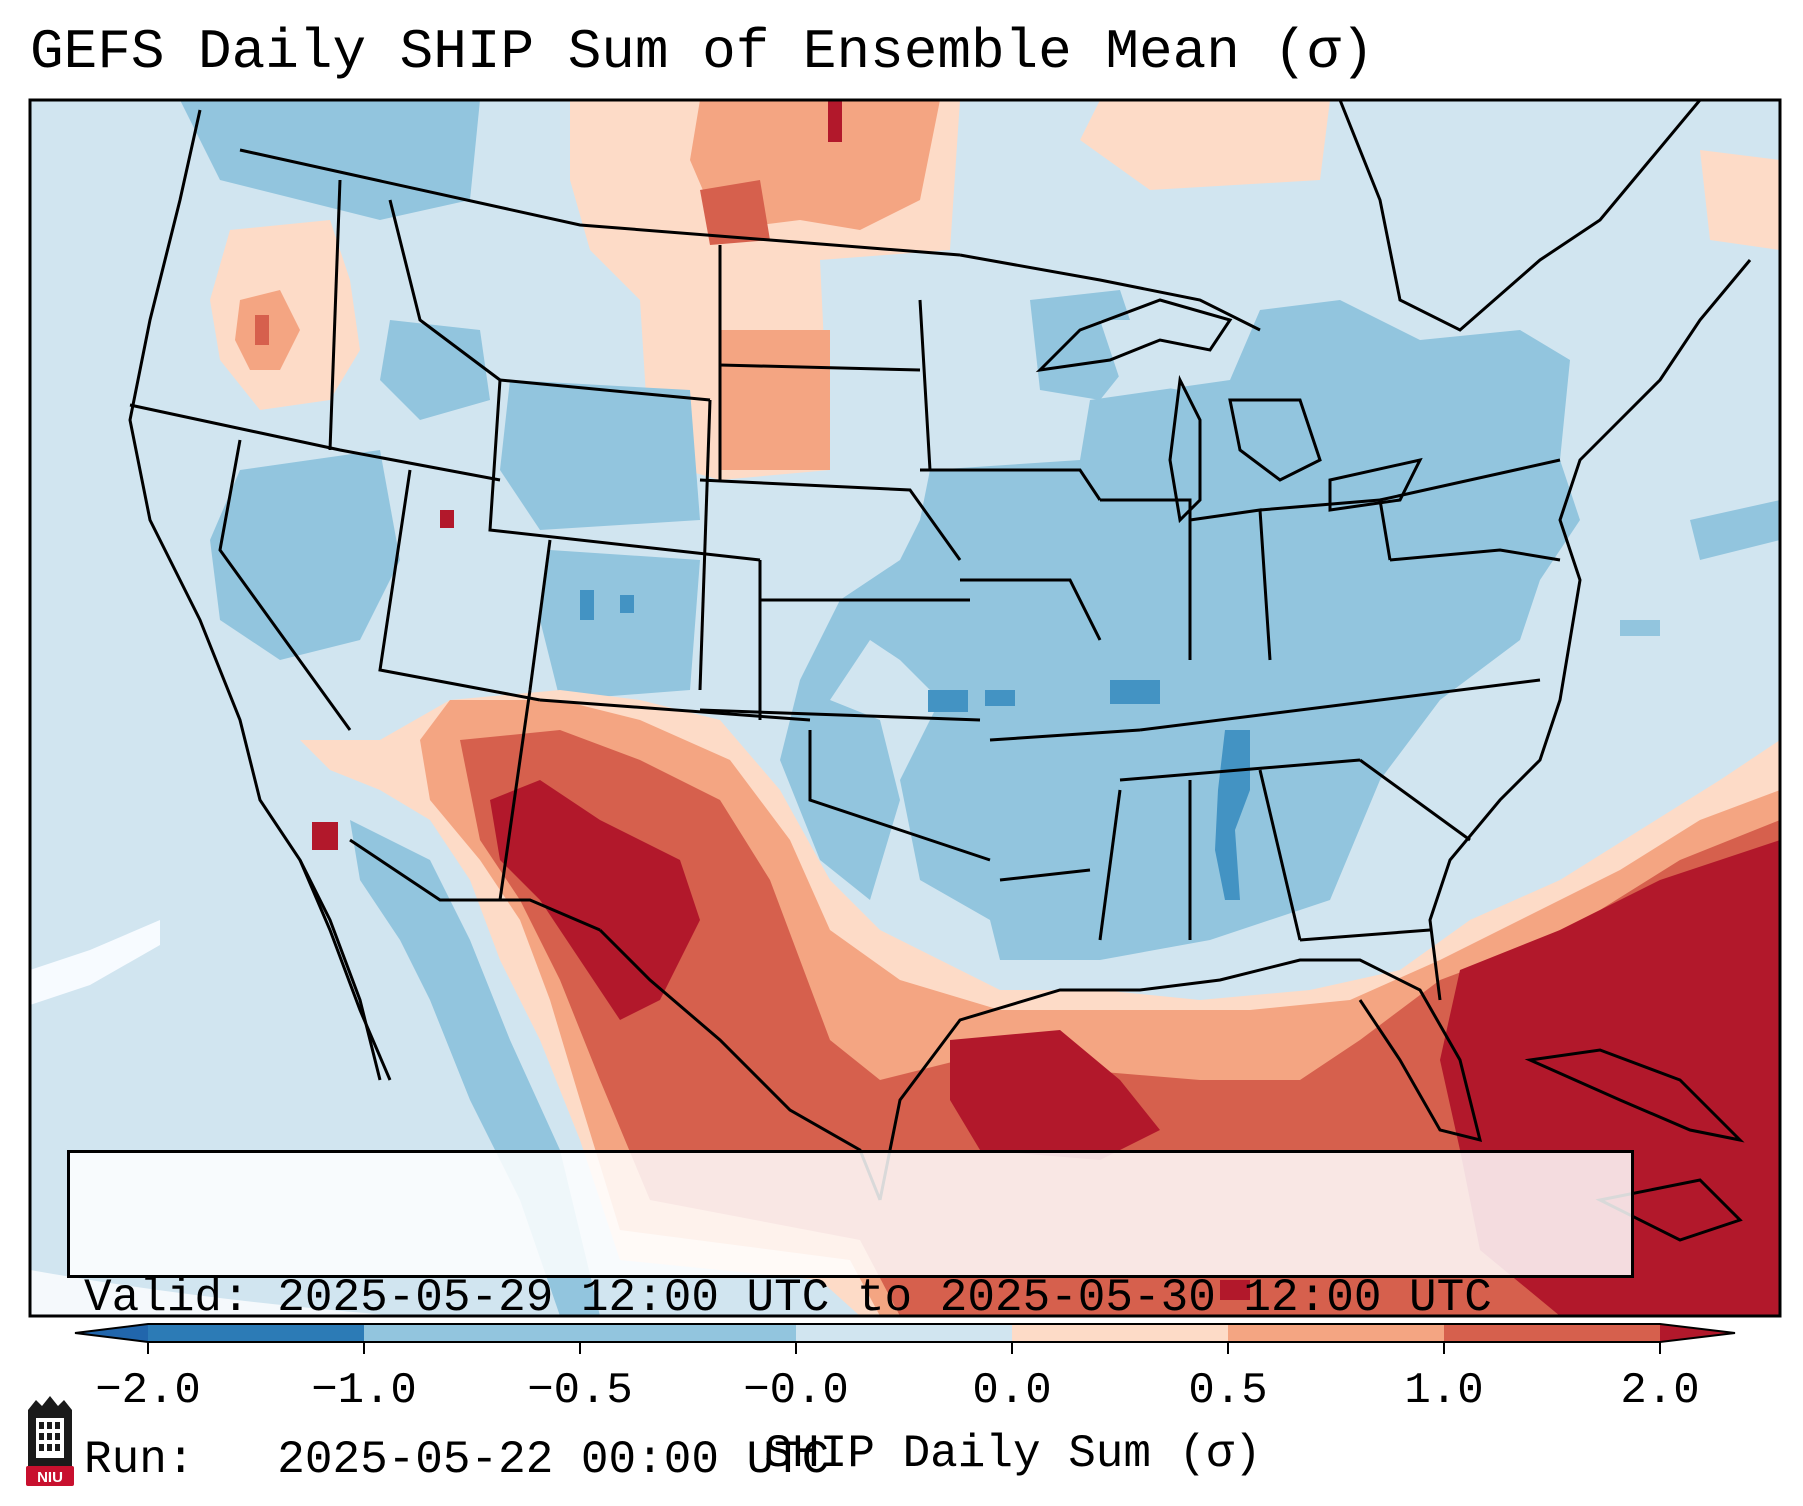 The image size is (1803, 1506). What do you see at coordinates (830, 519) in the screenshot?
I see `nebraska-line` at bounding box center [830, 519].